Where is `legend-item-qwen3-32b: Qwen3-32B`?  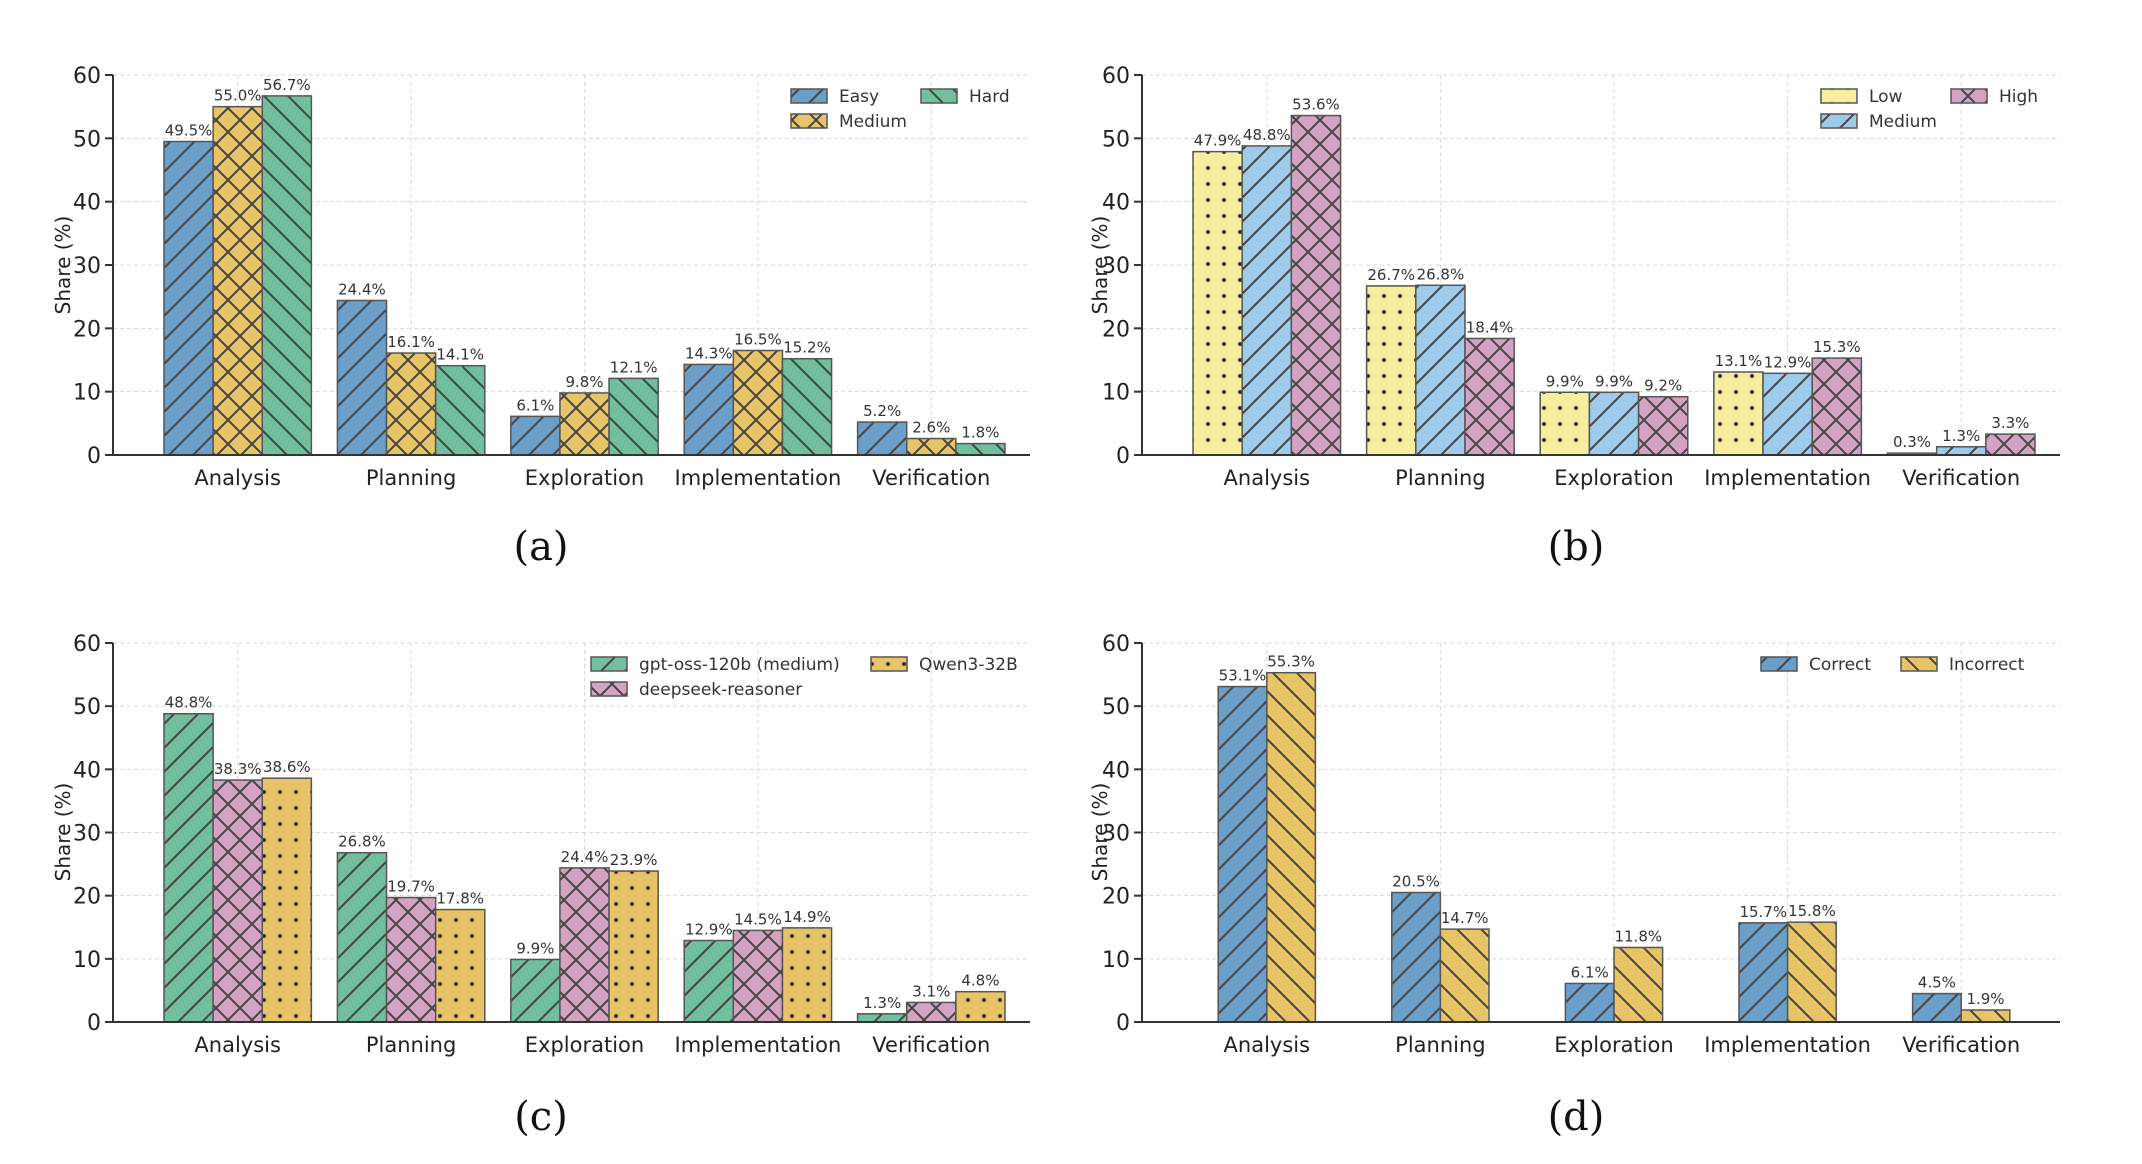
legend-item-qwen3-32b: Qwen3-32B is located at coordinates (944, 665).